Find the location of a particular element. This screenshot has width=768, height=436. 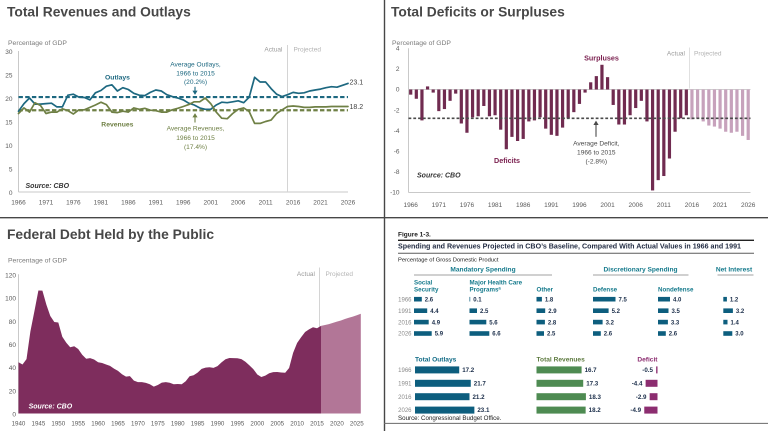

svg-text: 120 is located at coordinates (10, 276).